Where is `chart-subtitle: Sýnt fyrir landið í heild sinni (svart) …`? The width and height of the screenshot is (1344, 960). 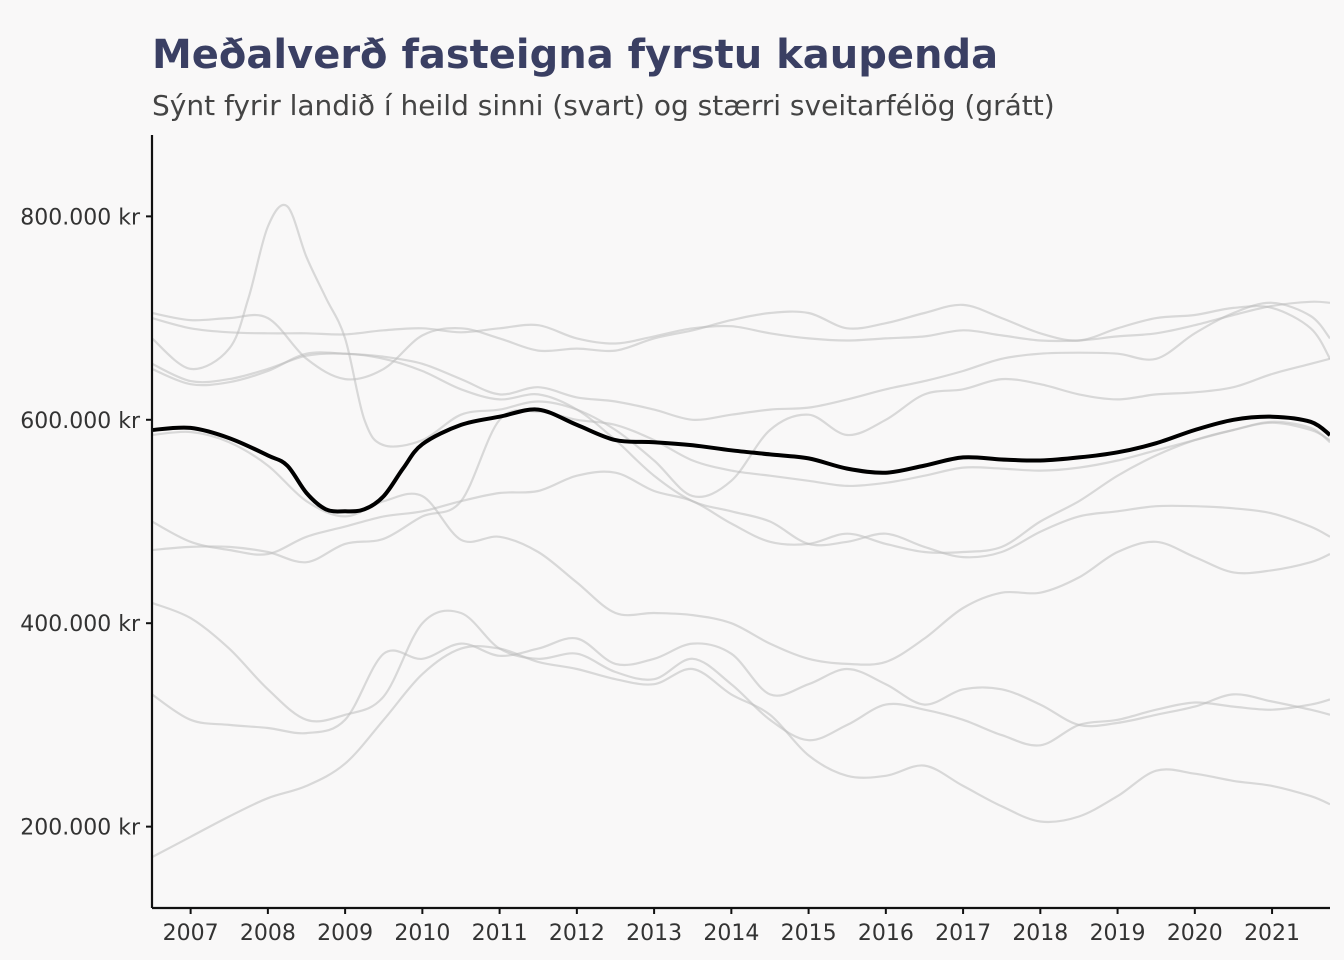
chart-subtitle: Sýnt fyrir landið í heild sinni (svart) … is located at coordinates (603, 105).